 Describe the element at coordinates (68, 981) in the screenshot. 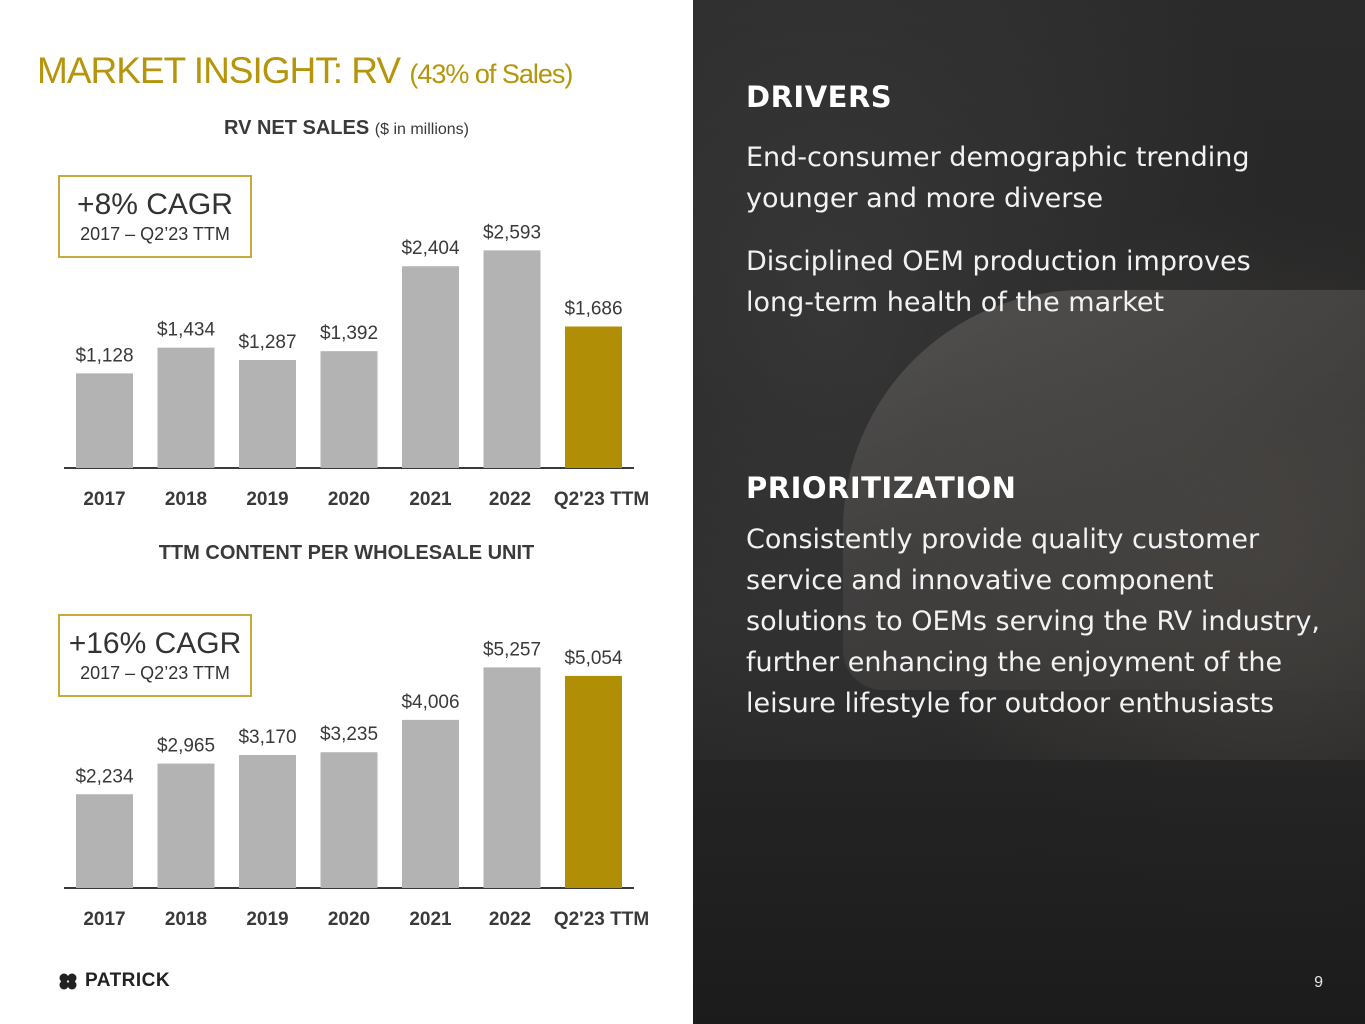

I see `clover-icon` at that location.